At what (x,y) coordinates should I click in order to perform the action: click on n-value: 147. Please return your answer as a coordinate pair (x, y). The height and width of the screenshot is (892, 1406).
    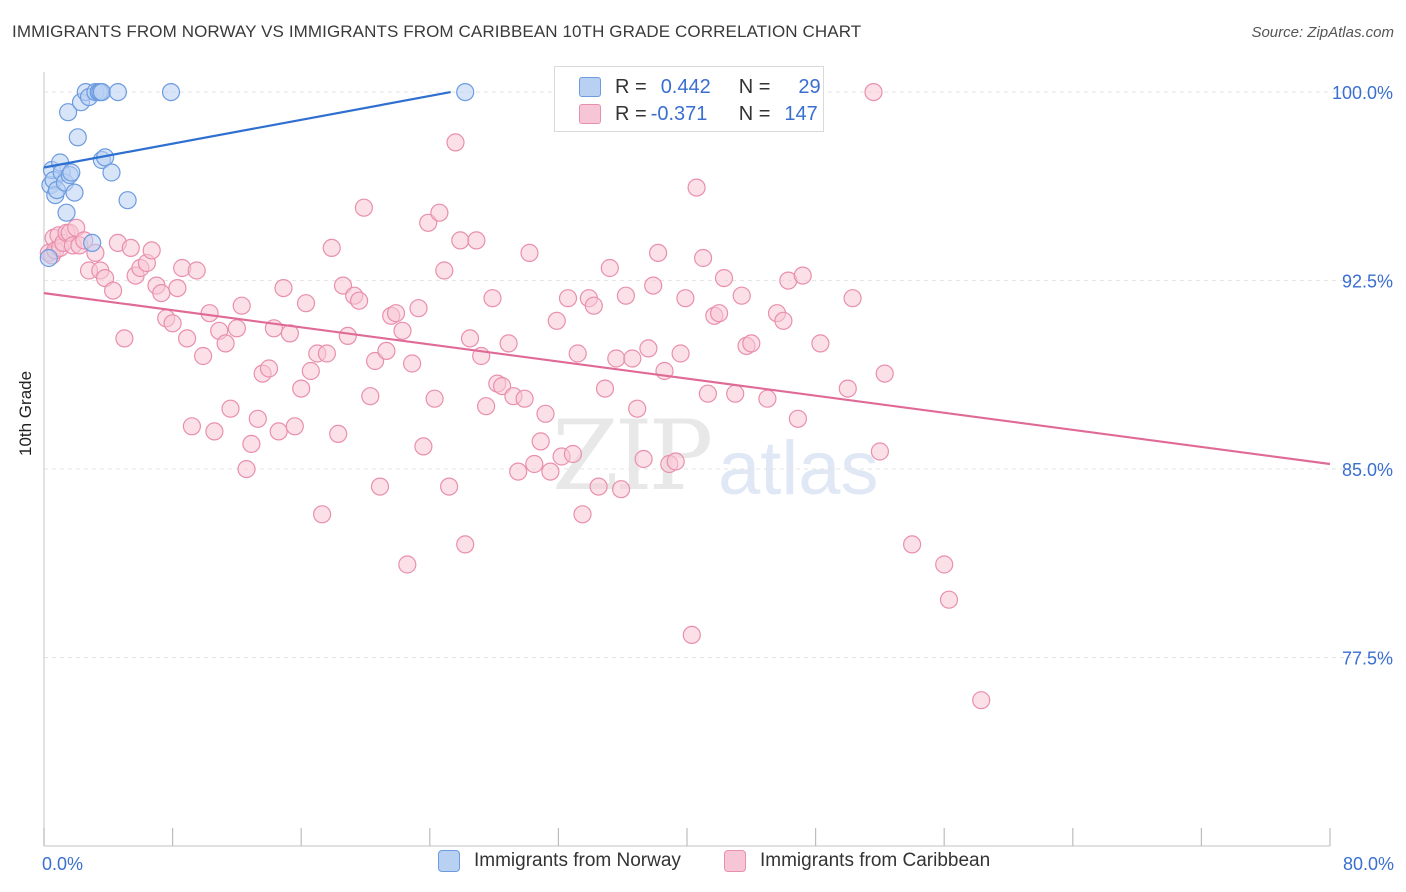
    Looking at the image, I should click on (801, 113).